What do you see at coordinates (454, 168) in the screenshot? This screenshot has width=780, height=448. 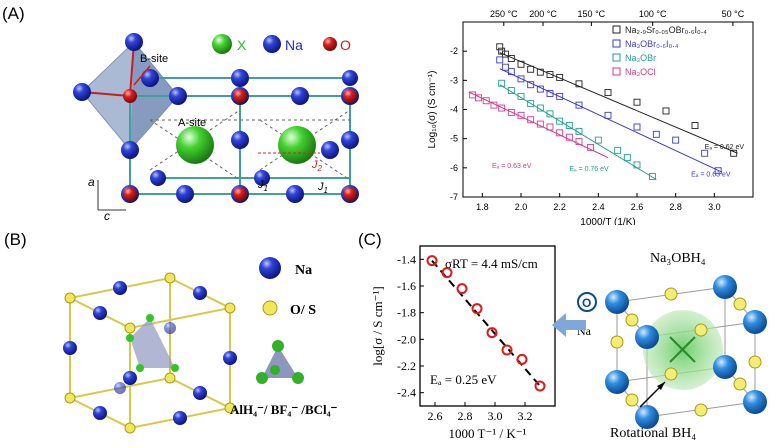 I see `y-tick-label: -6` at bounding box center [454, 168].